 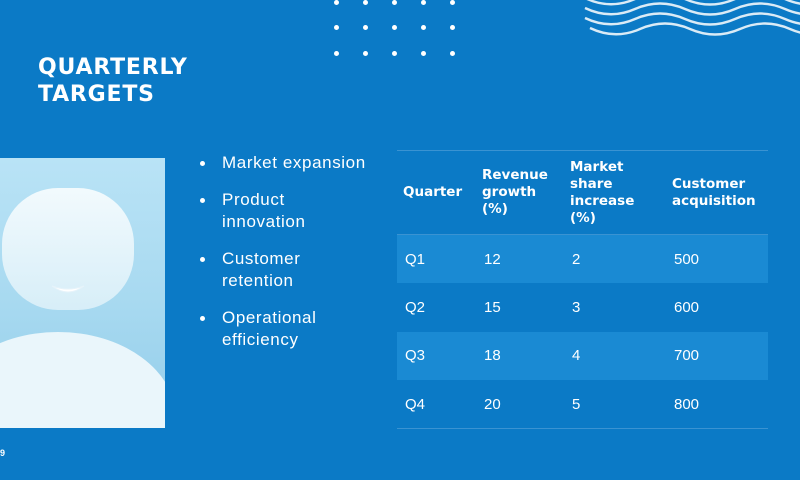 What do you see at coordinates (283, 270) in the screenshot?
I see `bullet-item: Customer retention` at bounding box center [283, 270].